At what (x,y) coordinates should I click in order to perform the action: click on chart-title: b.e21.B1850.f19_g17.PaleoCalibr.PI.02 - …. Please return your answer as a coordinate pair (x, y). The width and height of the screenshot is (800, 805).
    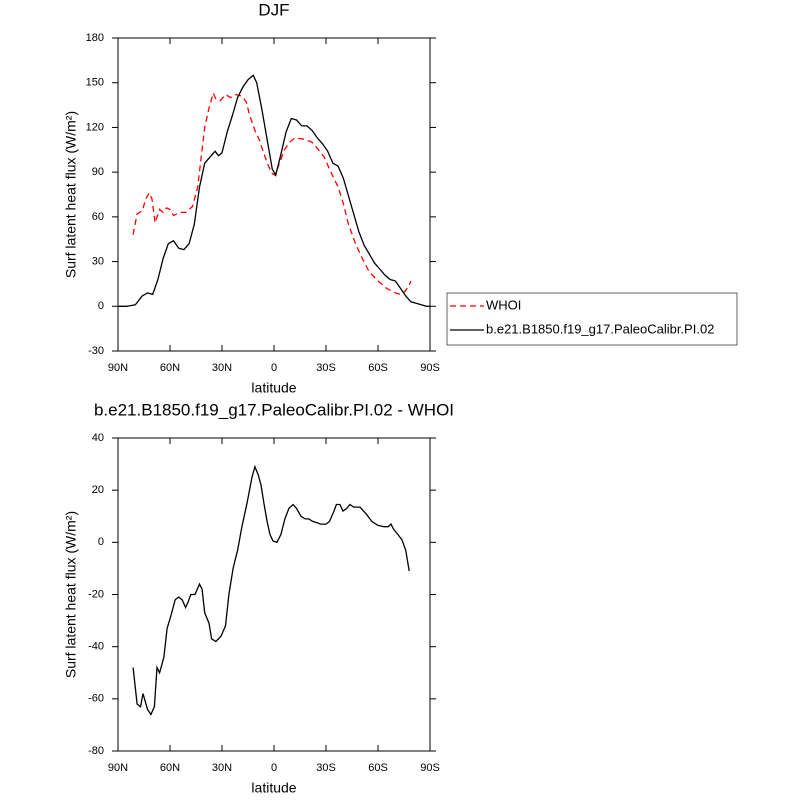
    Looking at the image, I should click on (274, 409).